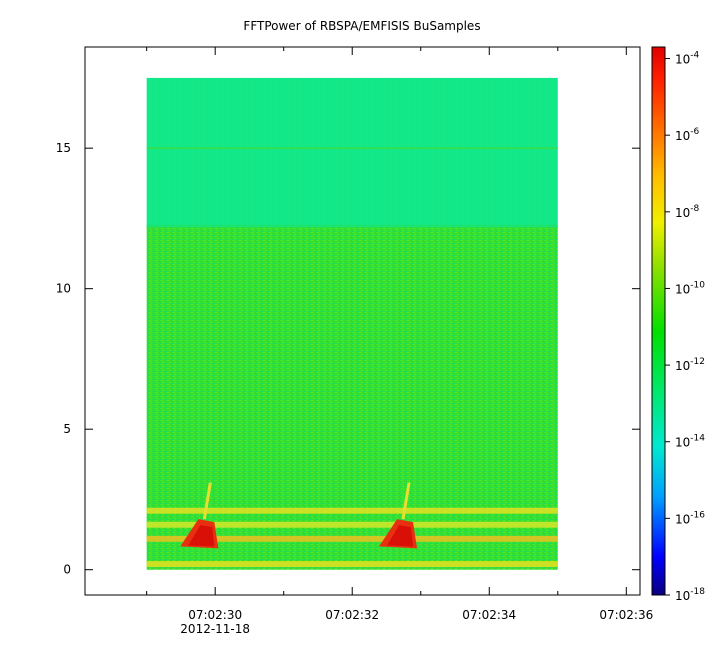 The width and height of the screenshot is (724, 656). Describe the element at coordinates (685, 327) in the screenshot. I see `colorbar-axis: 10⁻⁴ 10⁻⁶ 10⁻⁸ 10⁻¹⁰ 10⁻¹² 10⁻¹⁴ 10⁻¹⁶ 10⁻¹⁸` at that location.